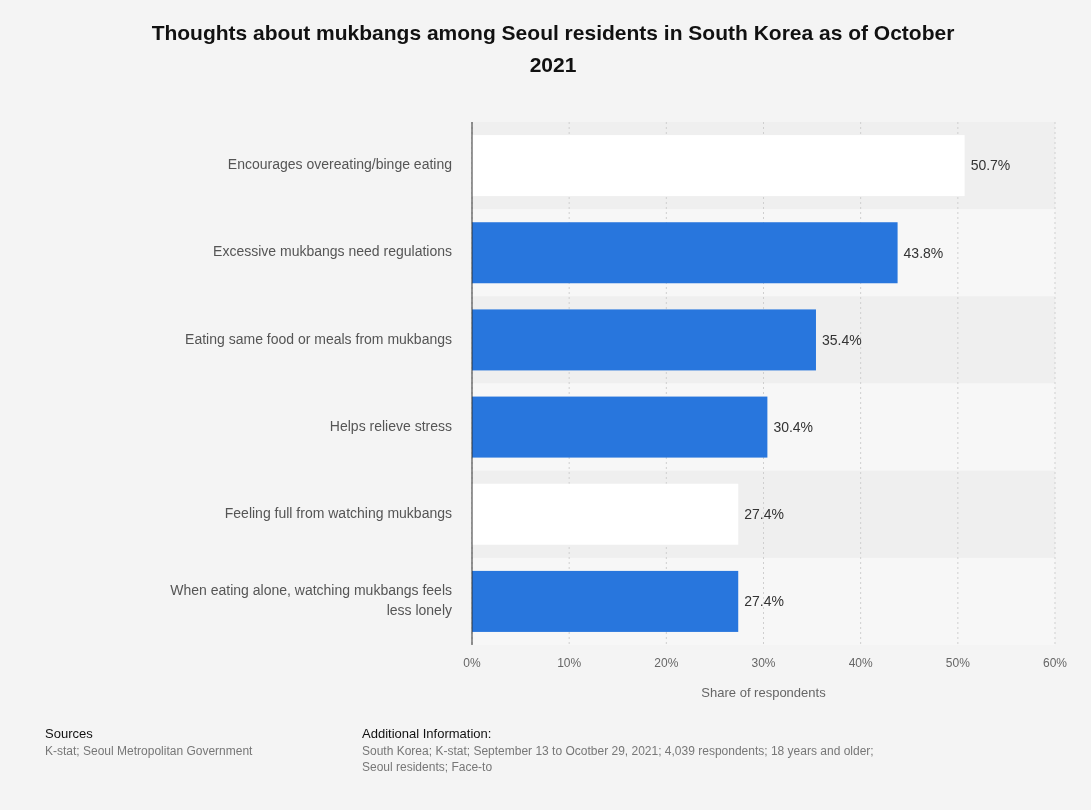 This screenshot has height=810, width=1091. I want to click on text: South Korea; K-stat; September 13 to Ocotber 29, 2021; 4,039 respondents; 18 years and older; Seoul residents; Face-to, so click(618, 759).